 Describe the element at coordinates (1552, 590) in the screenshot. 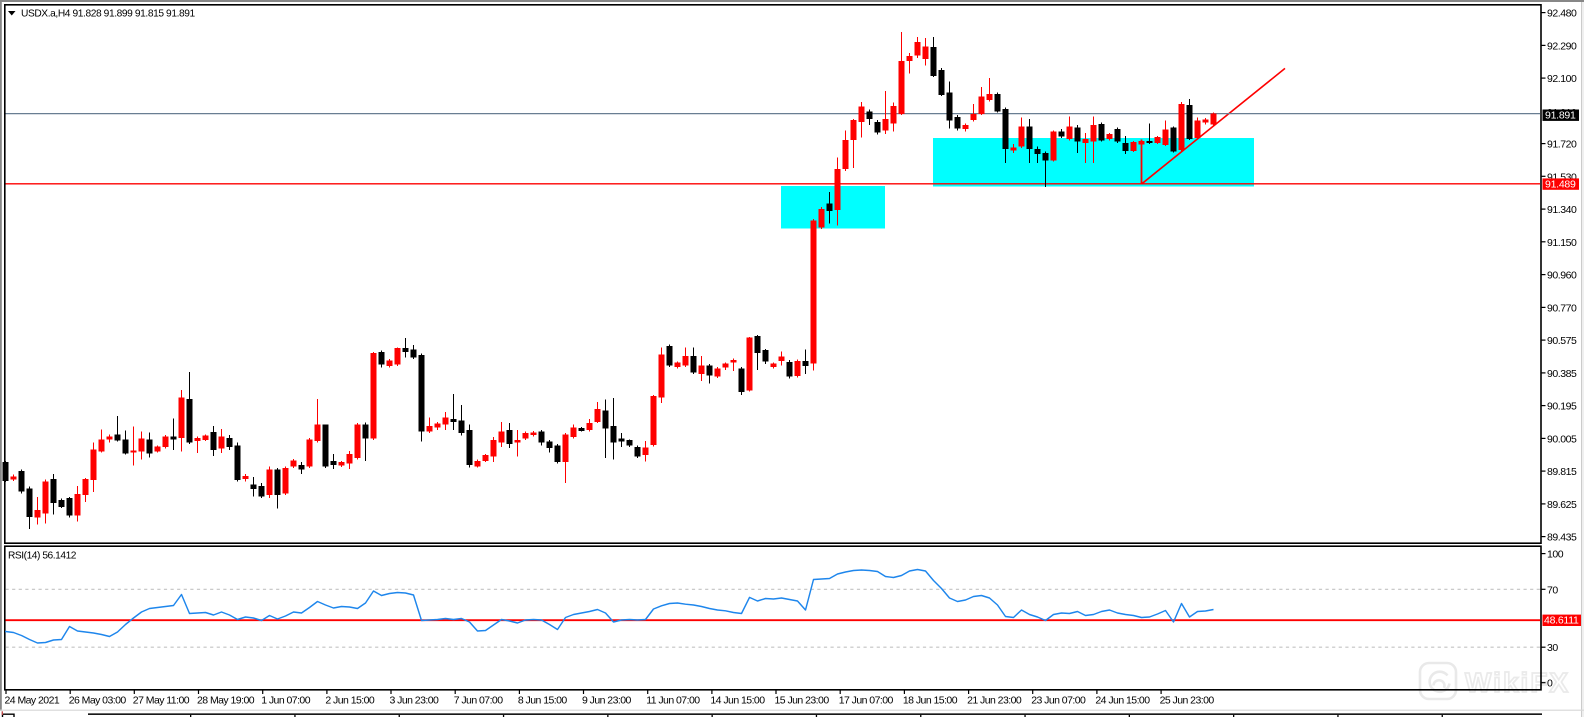

I see `svg-text: 70` at that location.